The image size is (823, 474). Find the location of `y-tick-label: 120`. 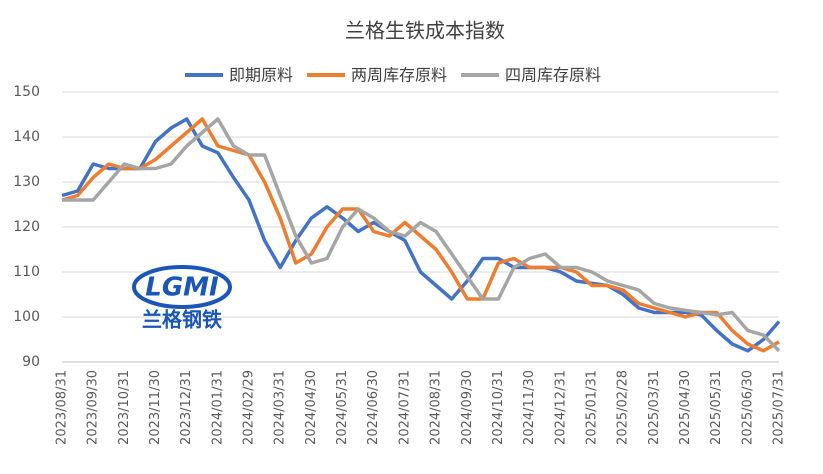

y-tick-label: 120 is located at coordinates (26, 227).